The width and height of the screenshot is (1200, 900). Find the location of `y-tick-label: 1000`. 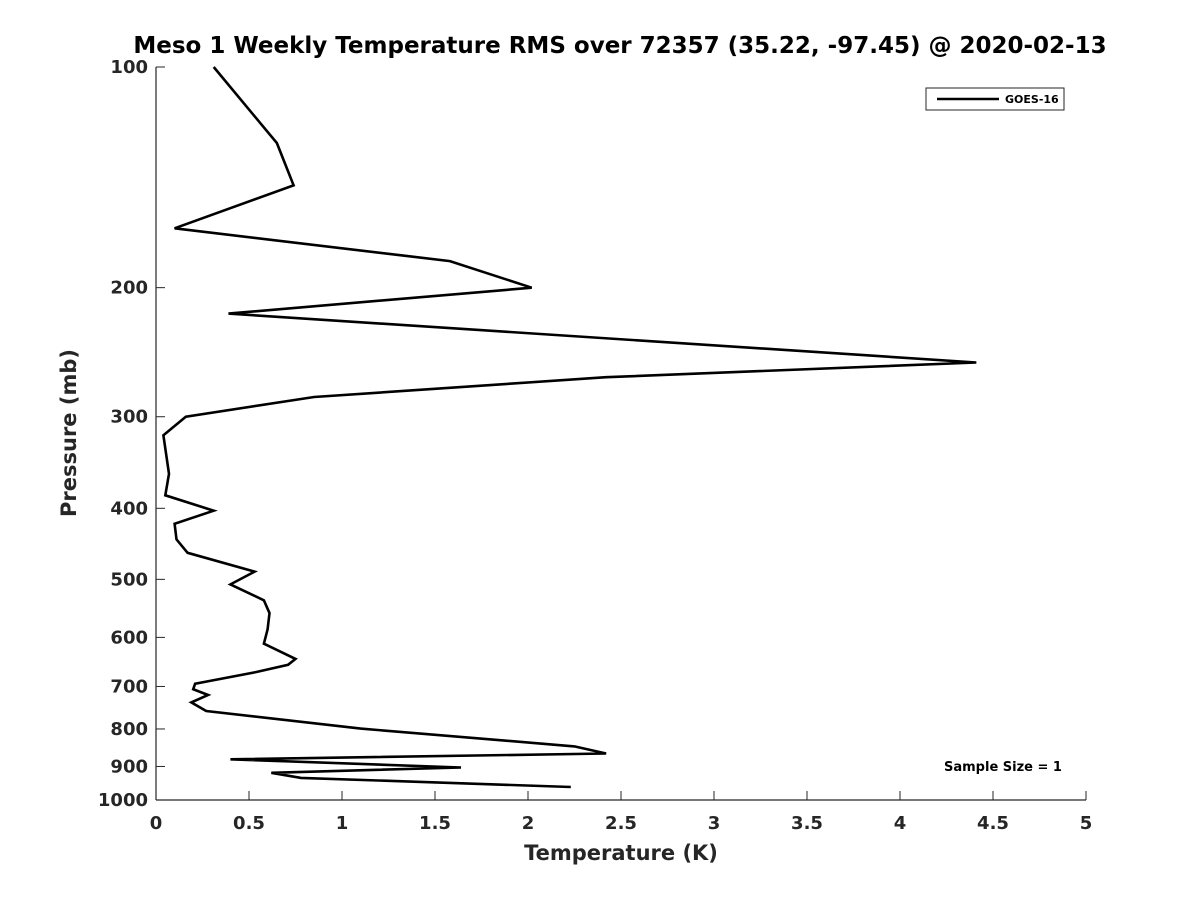

y-tick-label: 1000 is located at coordinates (123, 800).